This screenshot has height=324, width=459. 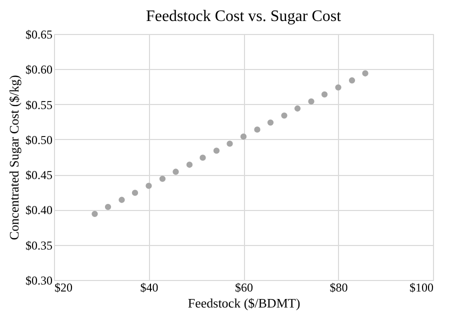 I want to click on y-tick-label: $0.40, so click(x=39, y=210).